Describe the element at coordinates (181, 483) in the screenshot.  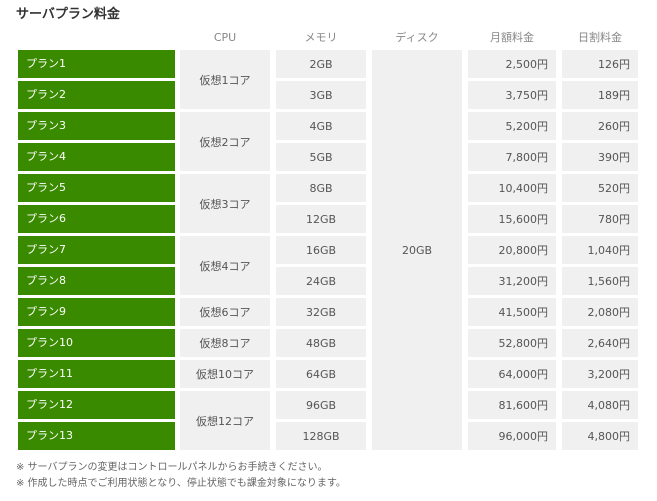
I see `note-2: ※ 作成した時点でご利用状態となり、停止状態でも課金対象になります。` at that location.